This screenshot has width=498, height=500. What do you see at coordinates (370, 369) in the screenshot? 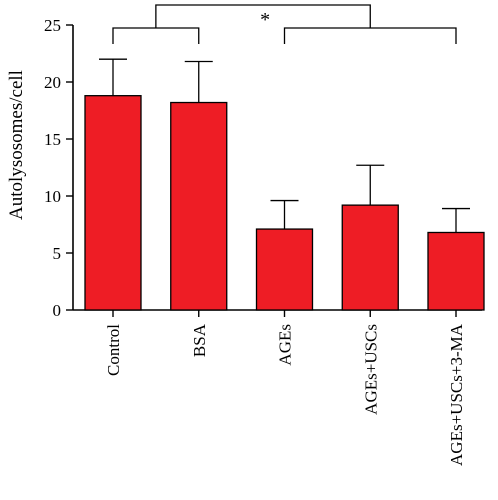
I see `category-label: AGEs+USCs` at bounding box center [370, 369].